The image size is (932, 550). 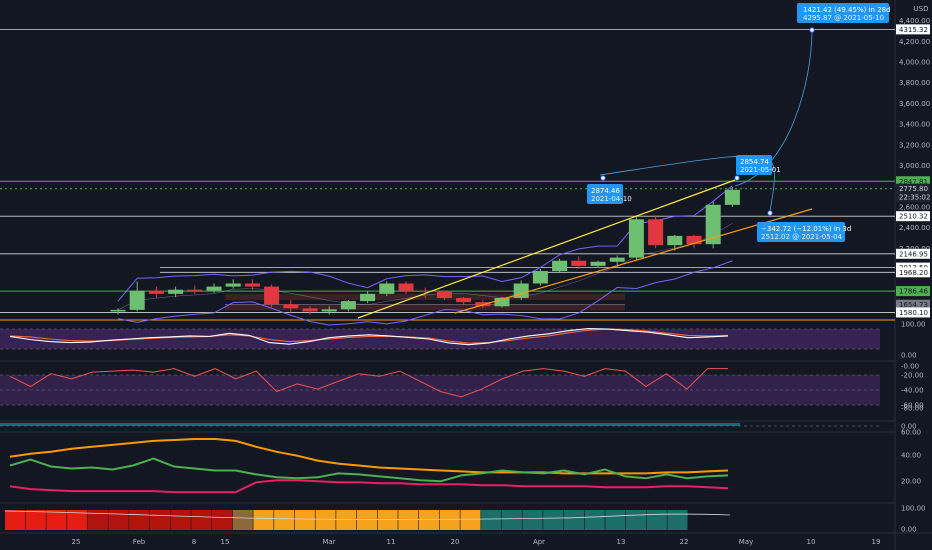 What do you see at coordinates (770, 213) in the screenshot?
I see `anchor-point-c` at bounding box center [770, 213].